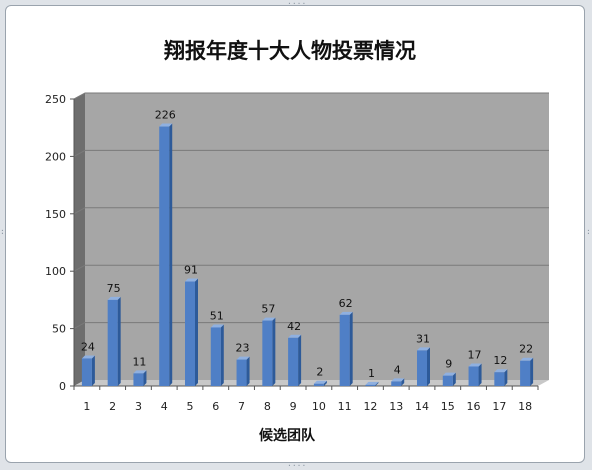  Describe the element at coordinates (370, 406) in the screenshot. I see `x-tick-label: 12` at that location.